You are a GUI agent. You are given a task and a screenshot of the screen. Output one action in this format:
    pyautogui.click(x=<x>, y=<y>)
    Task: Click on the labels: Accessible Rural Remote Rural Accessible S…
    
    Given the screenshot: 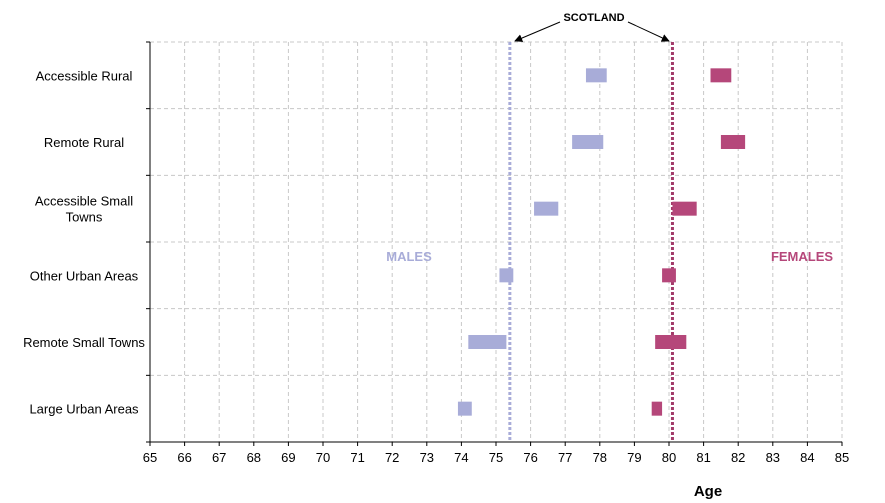 What is the action you would take?
    pyautogui.click(x=84, y=242)
    